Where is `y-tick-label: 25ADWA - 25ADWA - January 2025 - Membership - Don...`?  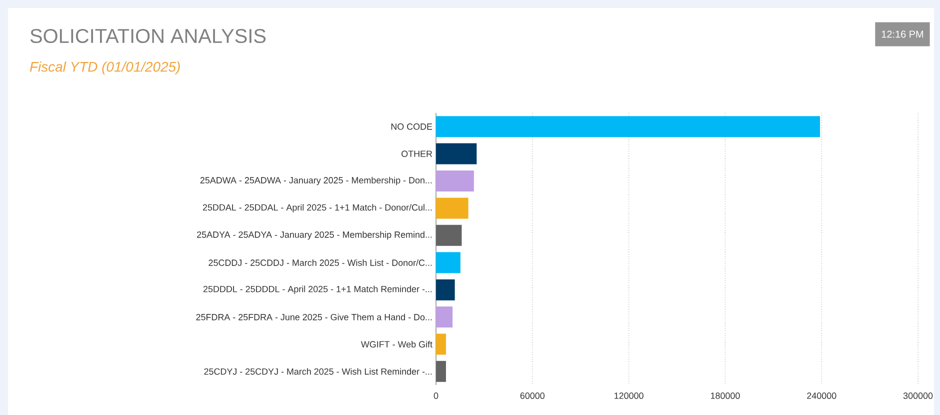 y-tick-label: 25ADWA - 25ADWA - January 2025 - Membership - Don... is located at coordinates (316, 181).